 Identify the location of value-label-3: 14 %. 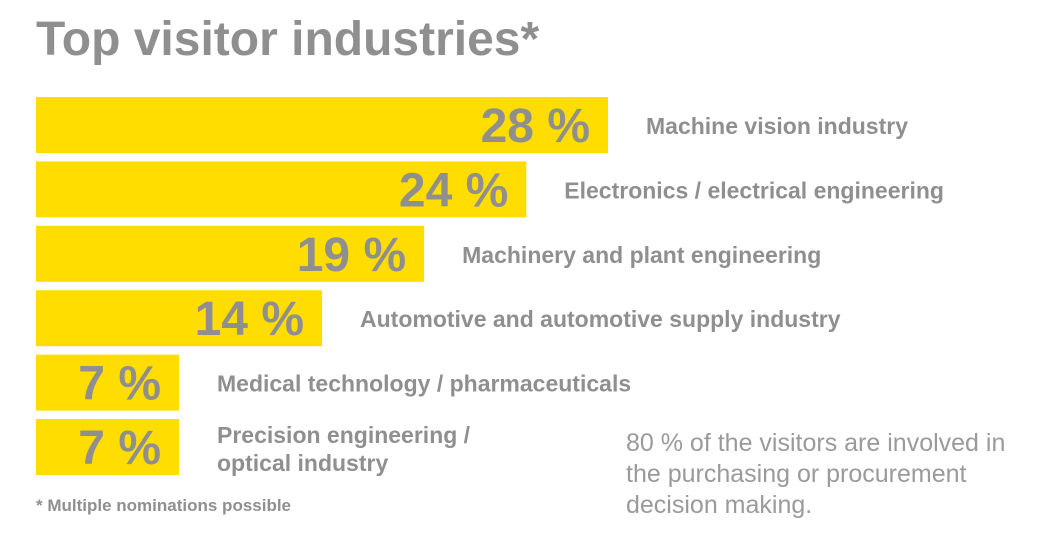
(249, 319).